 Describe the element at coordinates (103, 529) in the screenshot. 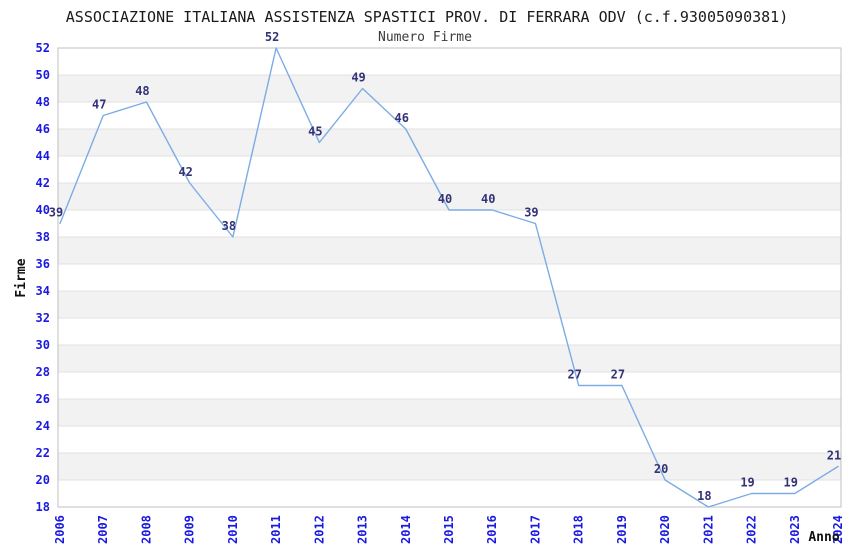

I see `x-tick-label: 2007` at that location.